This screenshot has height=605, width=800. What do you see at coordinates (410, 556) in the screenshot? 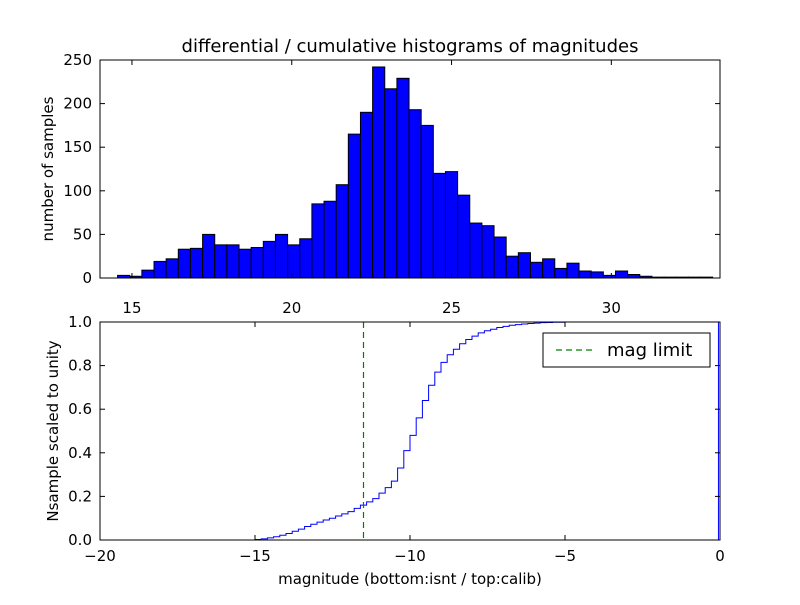
I see `x-tick-label: −10` at bounding box center [410, 556].